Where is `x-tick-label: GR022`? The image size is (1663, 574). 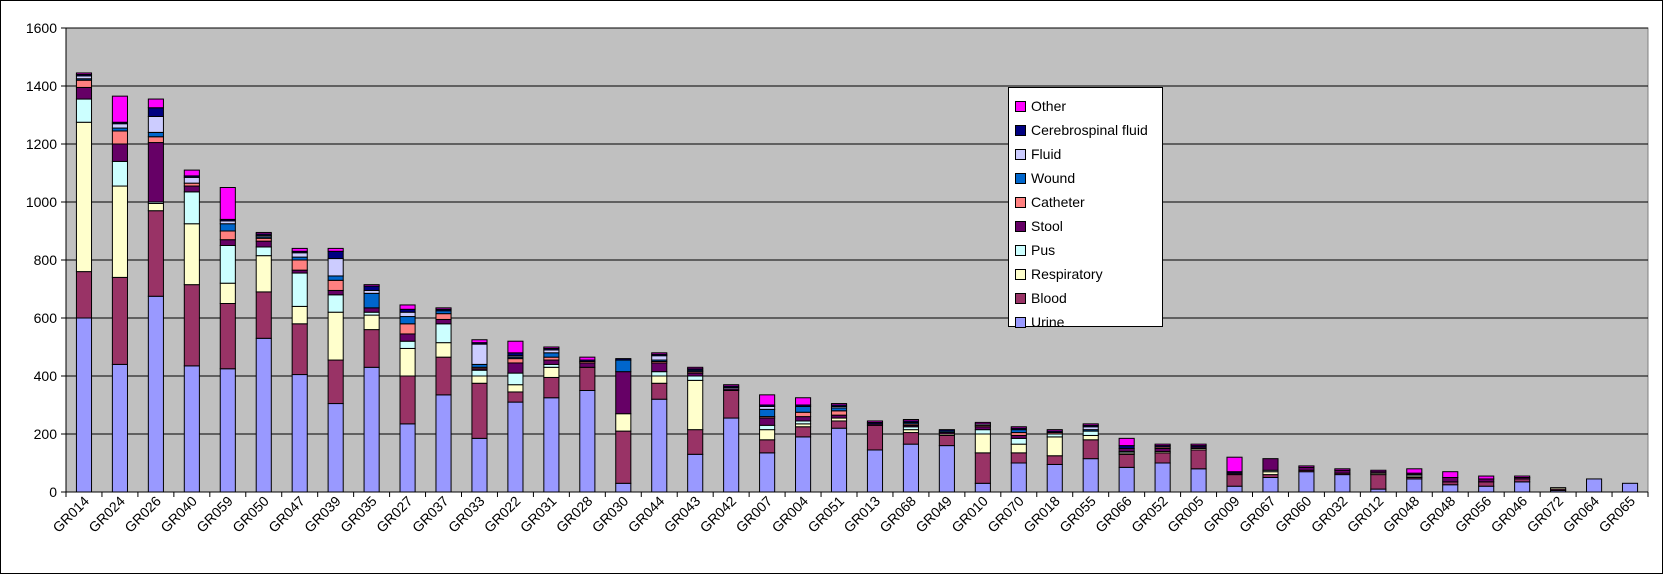 x-tick-label: GR022 is located at coordinates (502, 514).